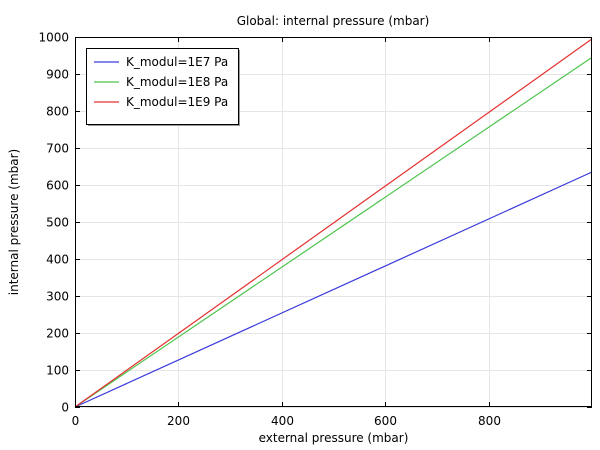 The height and width of the screenshot is (450, 600). I want to click on x-axis-title: external pressure (mbar), so click(334, 438).